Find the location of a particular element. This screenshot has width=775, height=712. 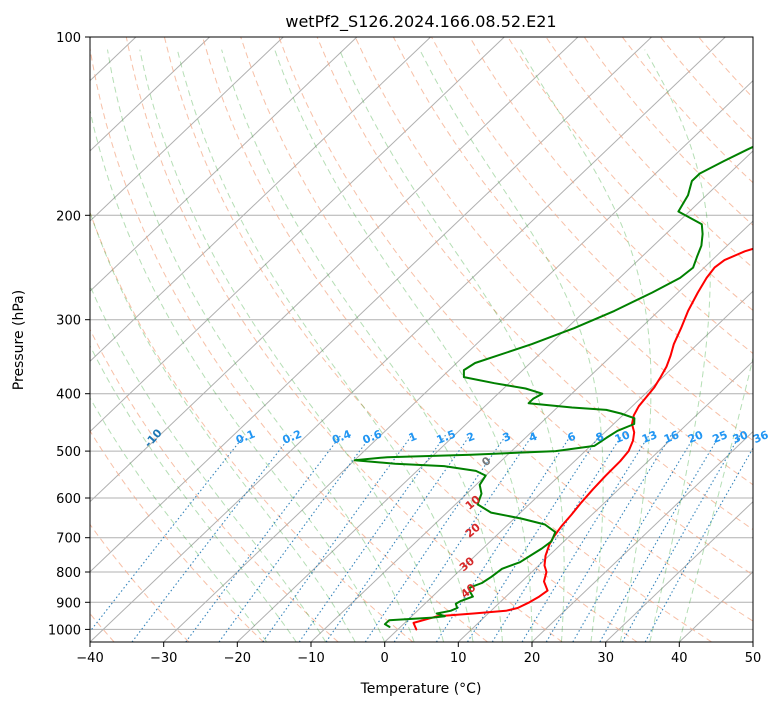

x-tick-label: −20 is located at coordinates (237, 658).